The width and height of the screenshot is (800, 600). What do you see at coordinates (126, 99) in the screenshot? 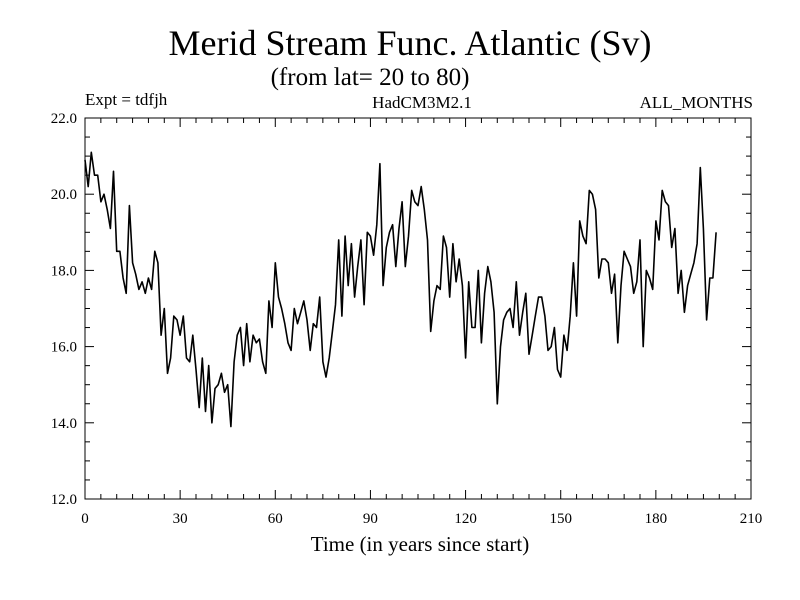
I see `experiment-label: Expt = tdfjh` at bounding box center [126, 99].